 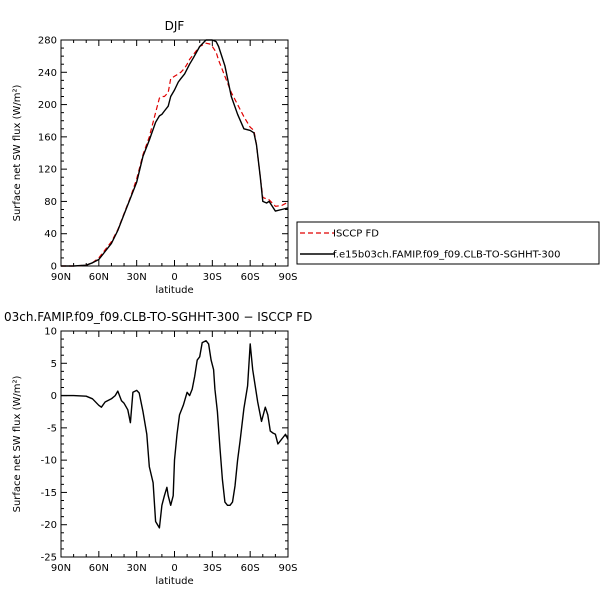 I want to click on y-tick-label: 240, so click(x=47, y=73).